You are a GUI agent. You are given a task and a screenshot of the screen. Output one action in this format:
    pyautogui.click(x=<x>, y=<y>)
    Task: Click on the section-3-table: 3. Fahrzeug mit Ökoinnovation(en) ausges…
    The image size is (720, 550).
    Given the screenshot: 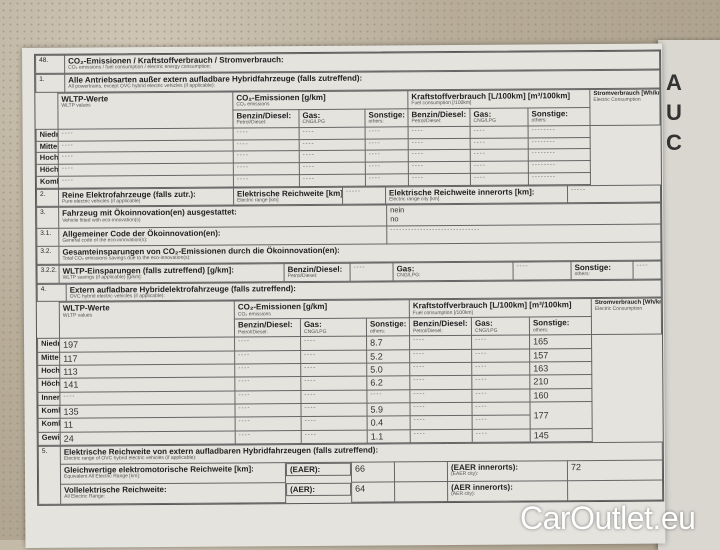 What is the action you would take?
    pyautogui.click(x=348, y=233)
    